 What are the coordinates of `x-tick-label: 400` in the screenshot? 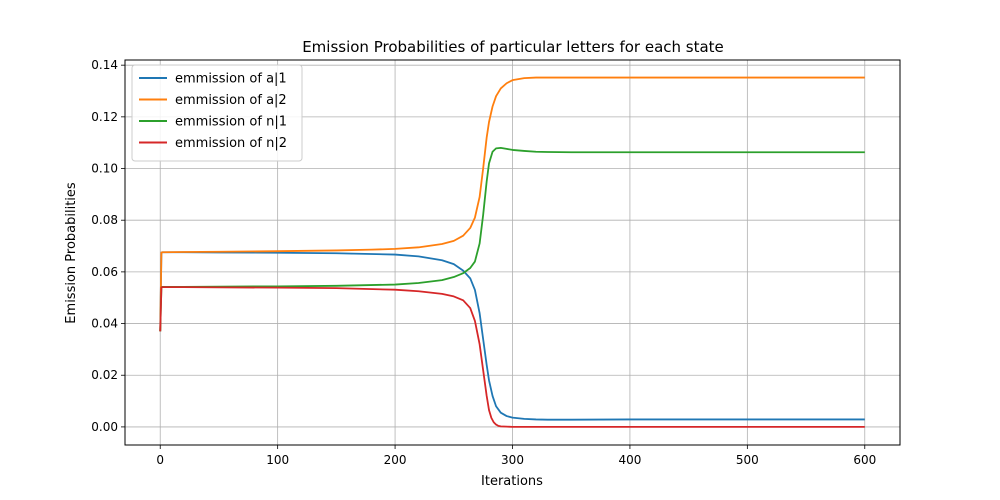 It's located at (629, 460).